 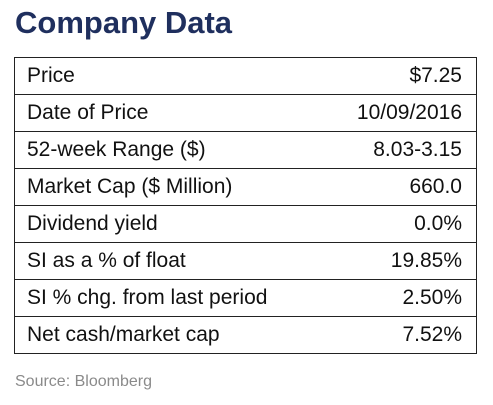 I want to click on row-label-net-cash: Net cash/market cap, so click(x=164, y=335).